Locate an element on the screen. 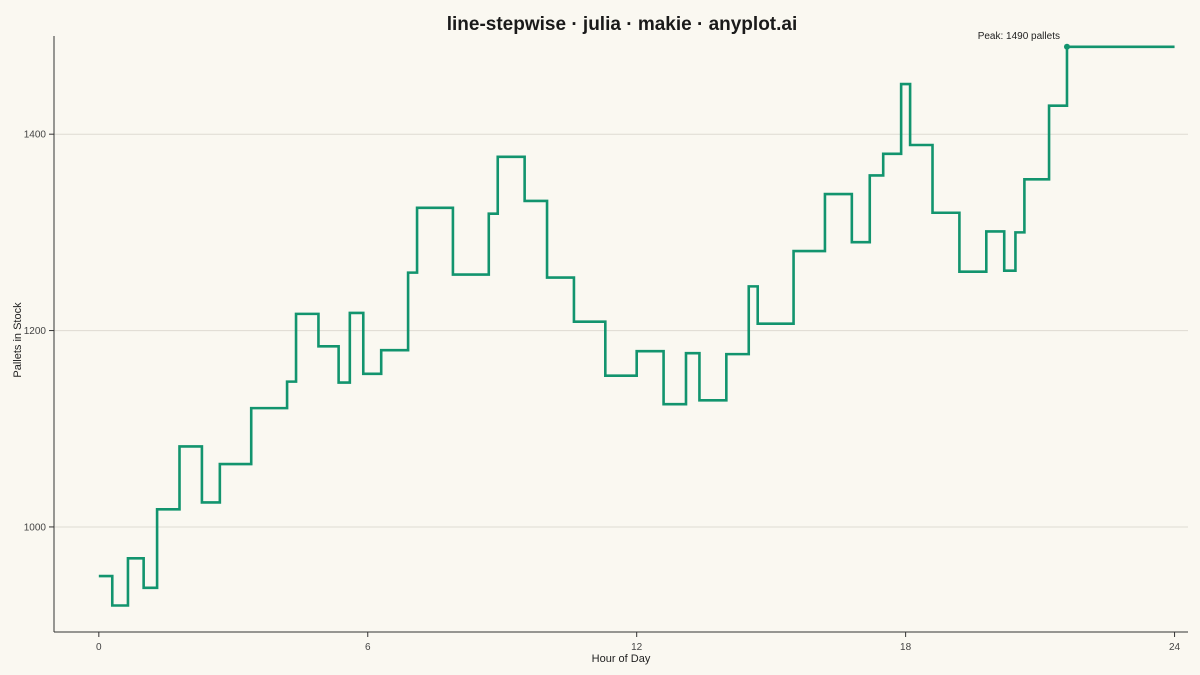  x-tick-label: 0 is located at coordinates (99, 647).